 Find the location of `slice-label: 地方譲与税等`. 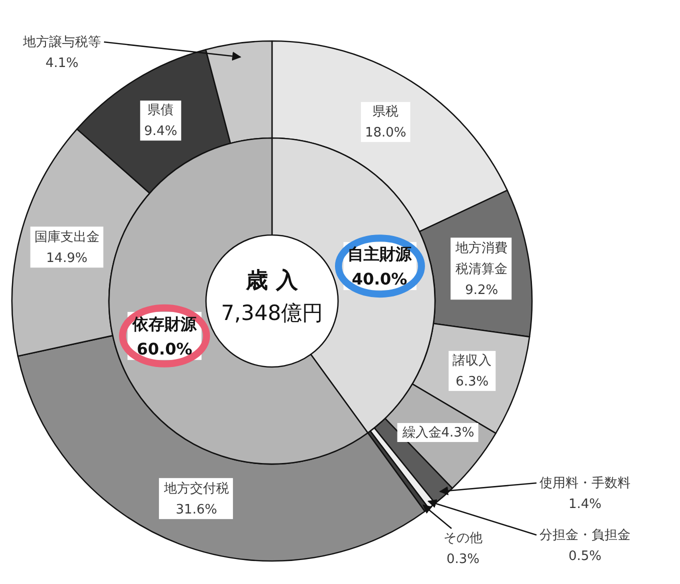

slice-label: 地方譲与税等 is located at coordinates (61, 42).